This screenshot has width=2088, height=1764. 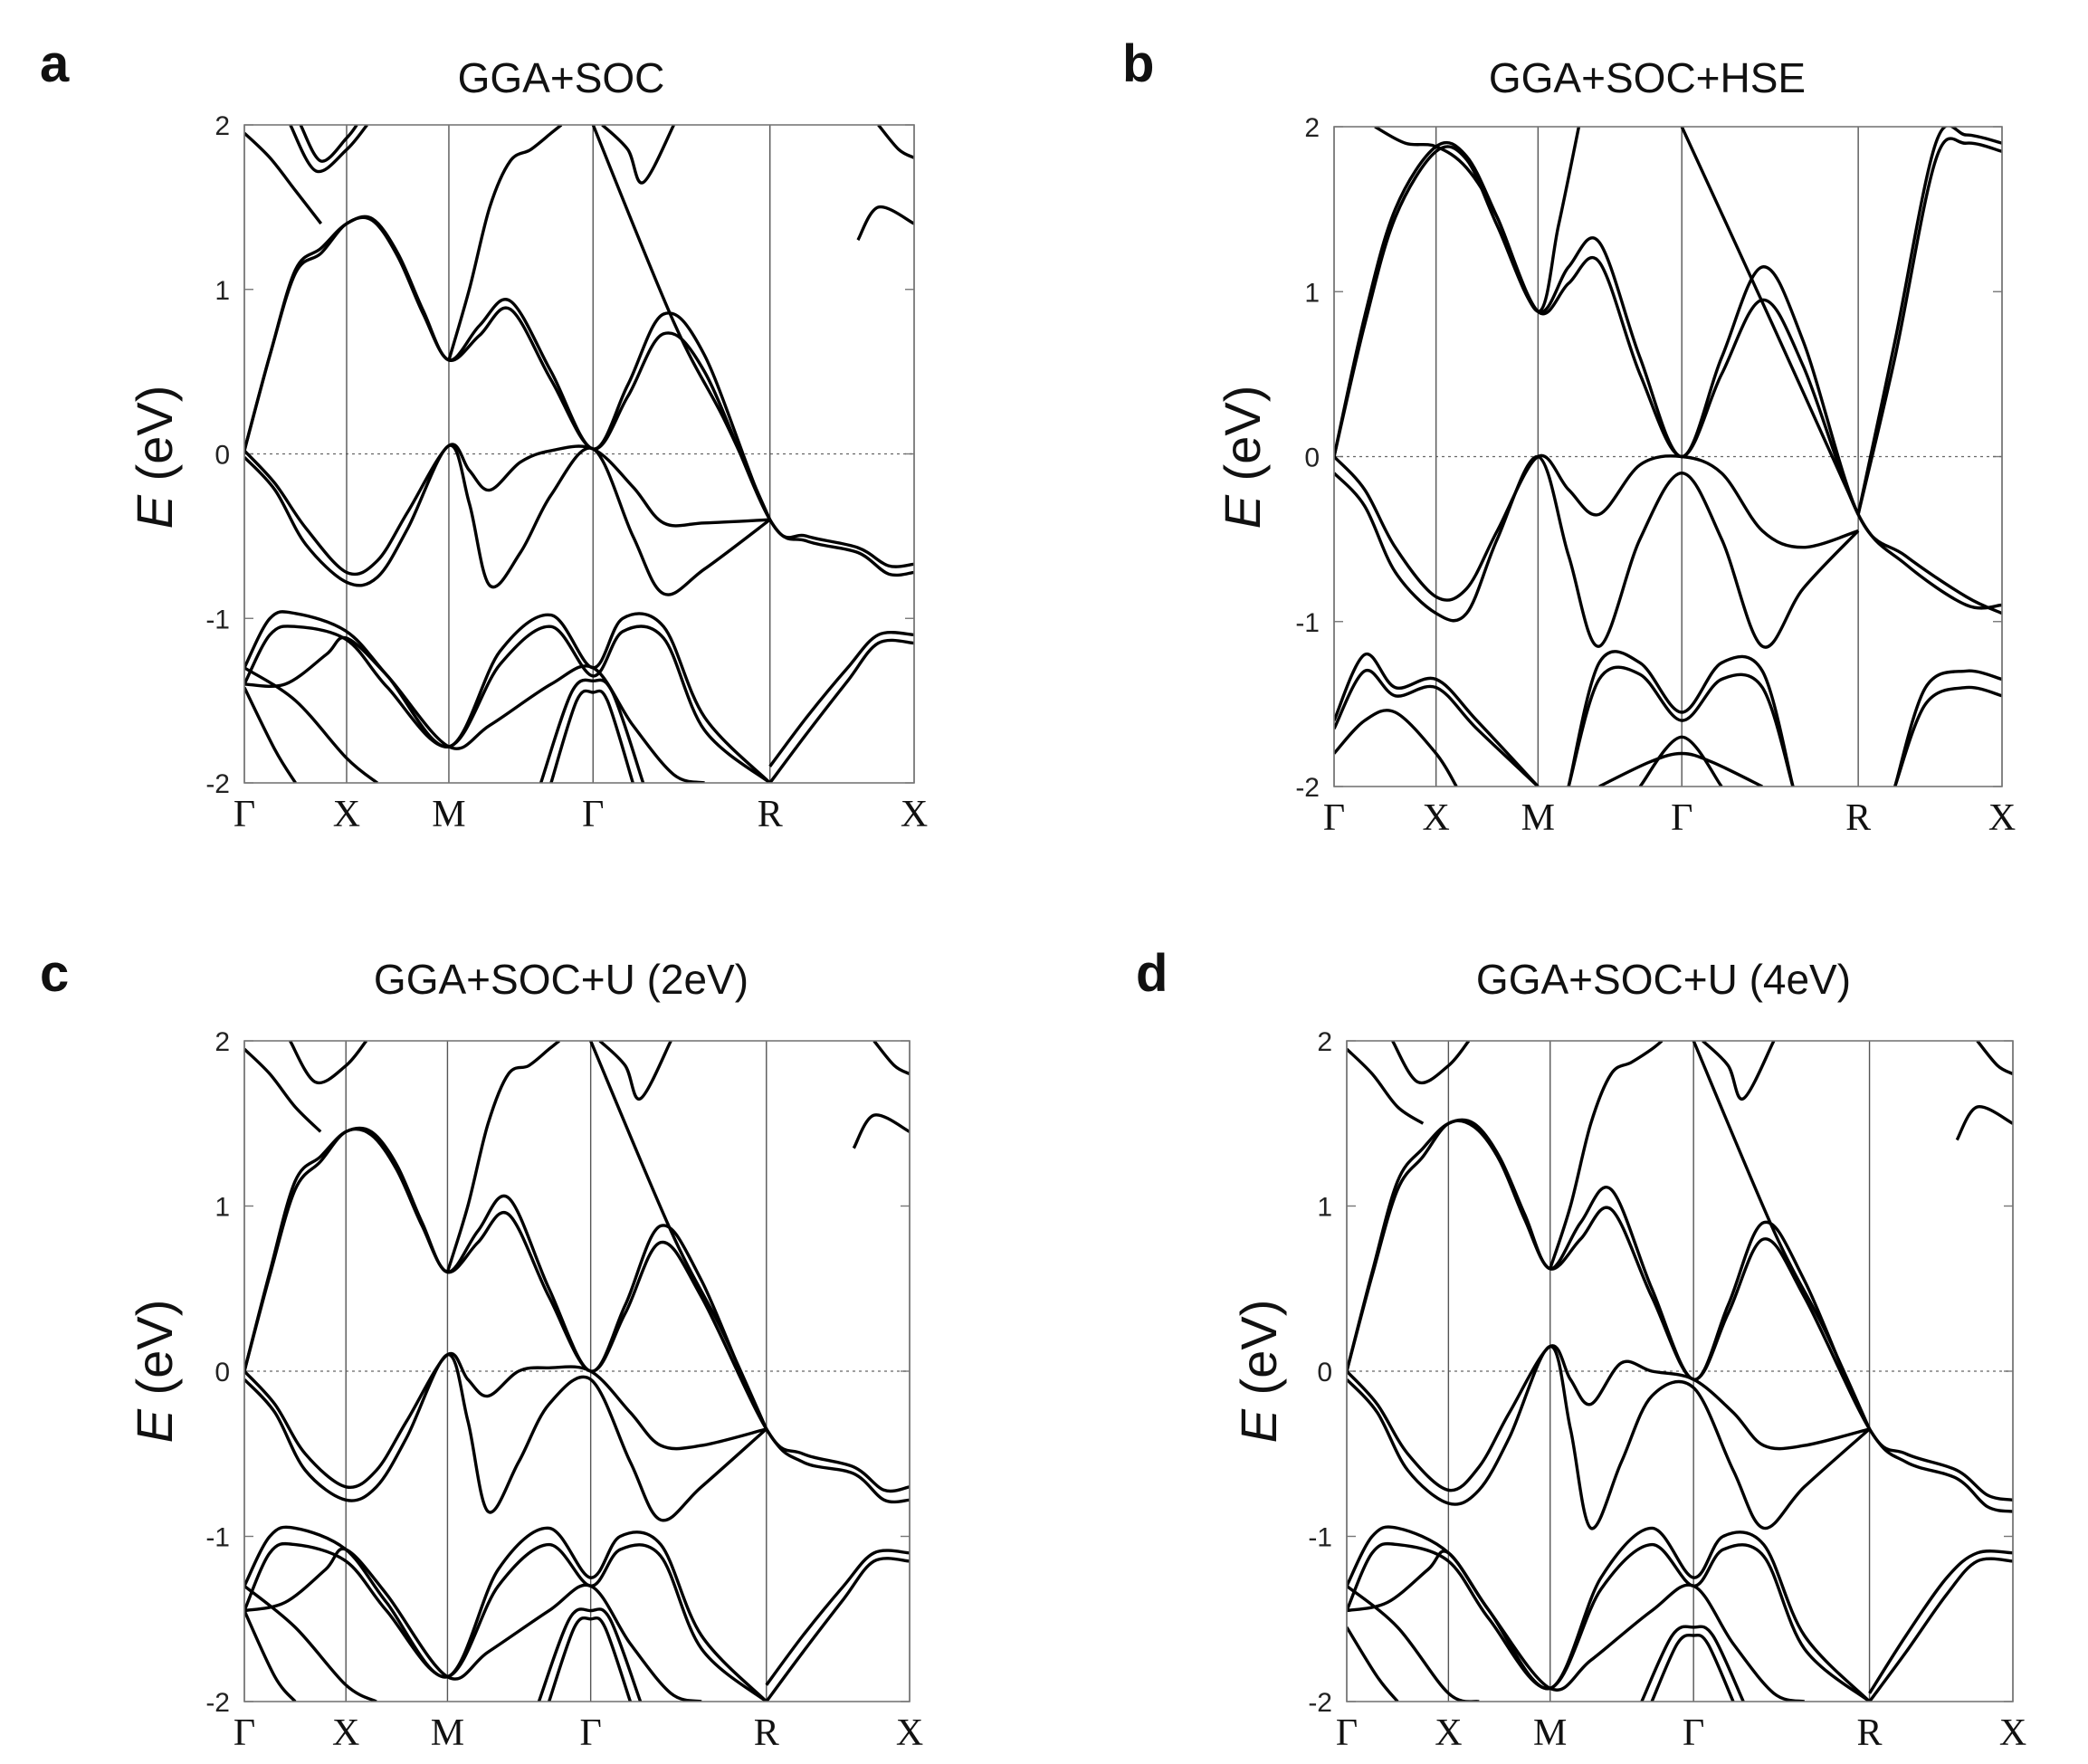 I want to click on panel-d-plot-area: 210-1-2Γ X M Γ R X, so click(x=1667, y=1390).